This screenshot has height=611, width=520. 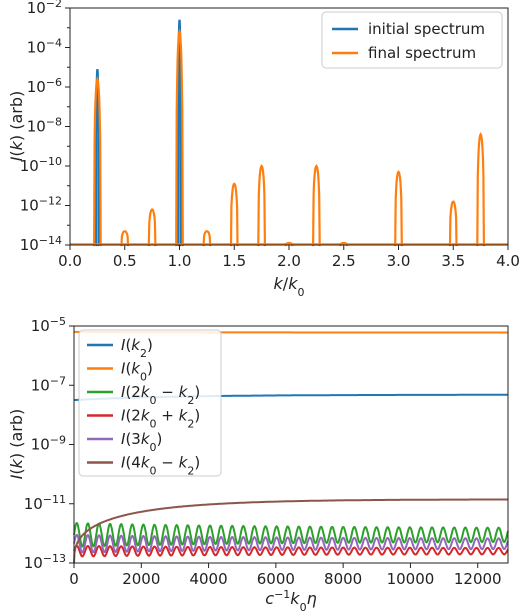 I want to click on top-y-tick-label: 10⁻⁸, so click(x=44, y=125).